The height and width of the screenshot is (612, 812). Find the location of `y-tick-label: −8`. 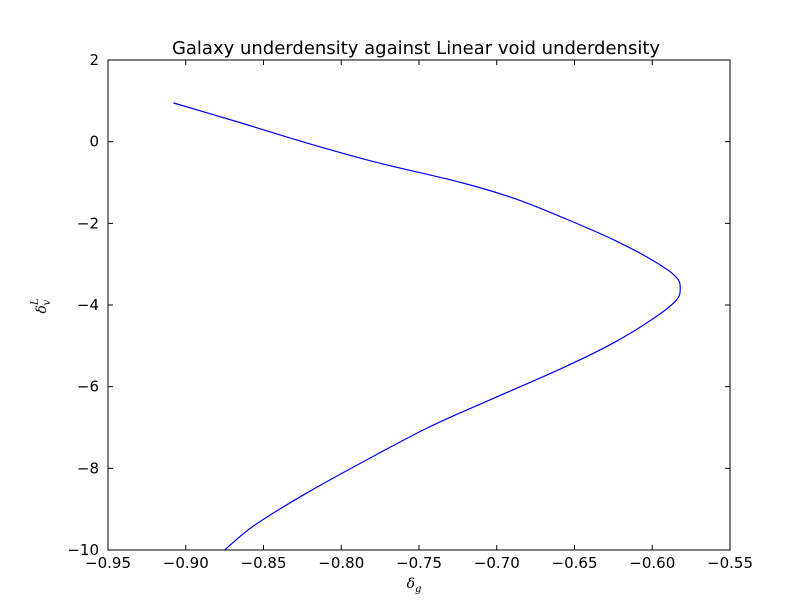

y-tick-label: −8 is located at coordinates (88, 468).